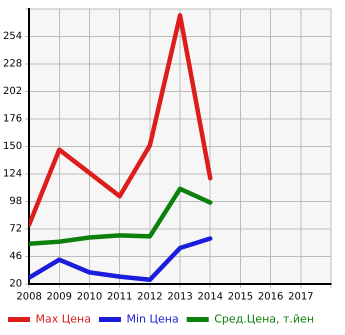 This screenshot has height=335, width=345. What do you see at coordinates (150, 297) in the screenshot?
I see `x-tick-label: 2012` at bounding box center [150, 297].